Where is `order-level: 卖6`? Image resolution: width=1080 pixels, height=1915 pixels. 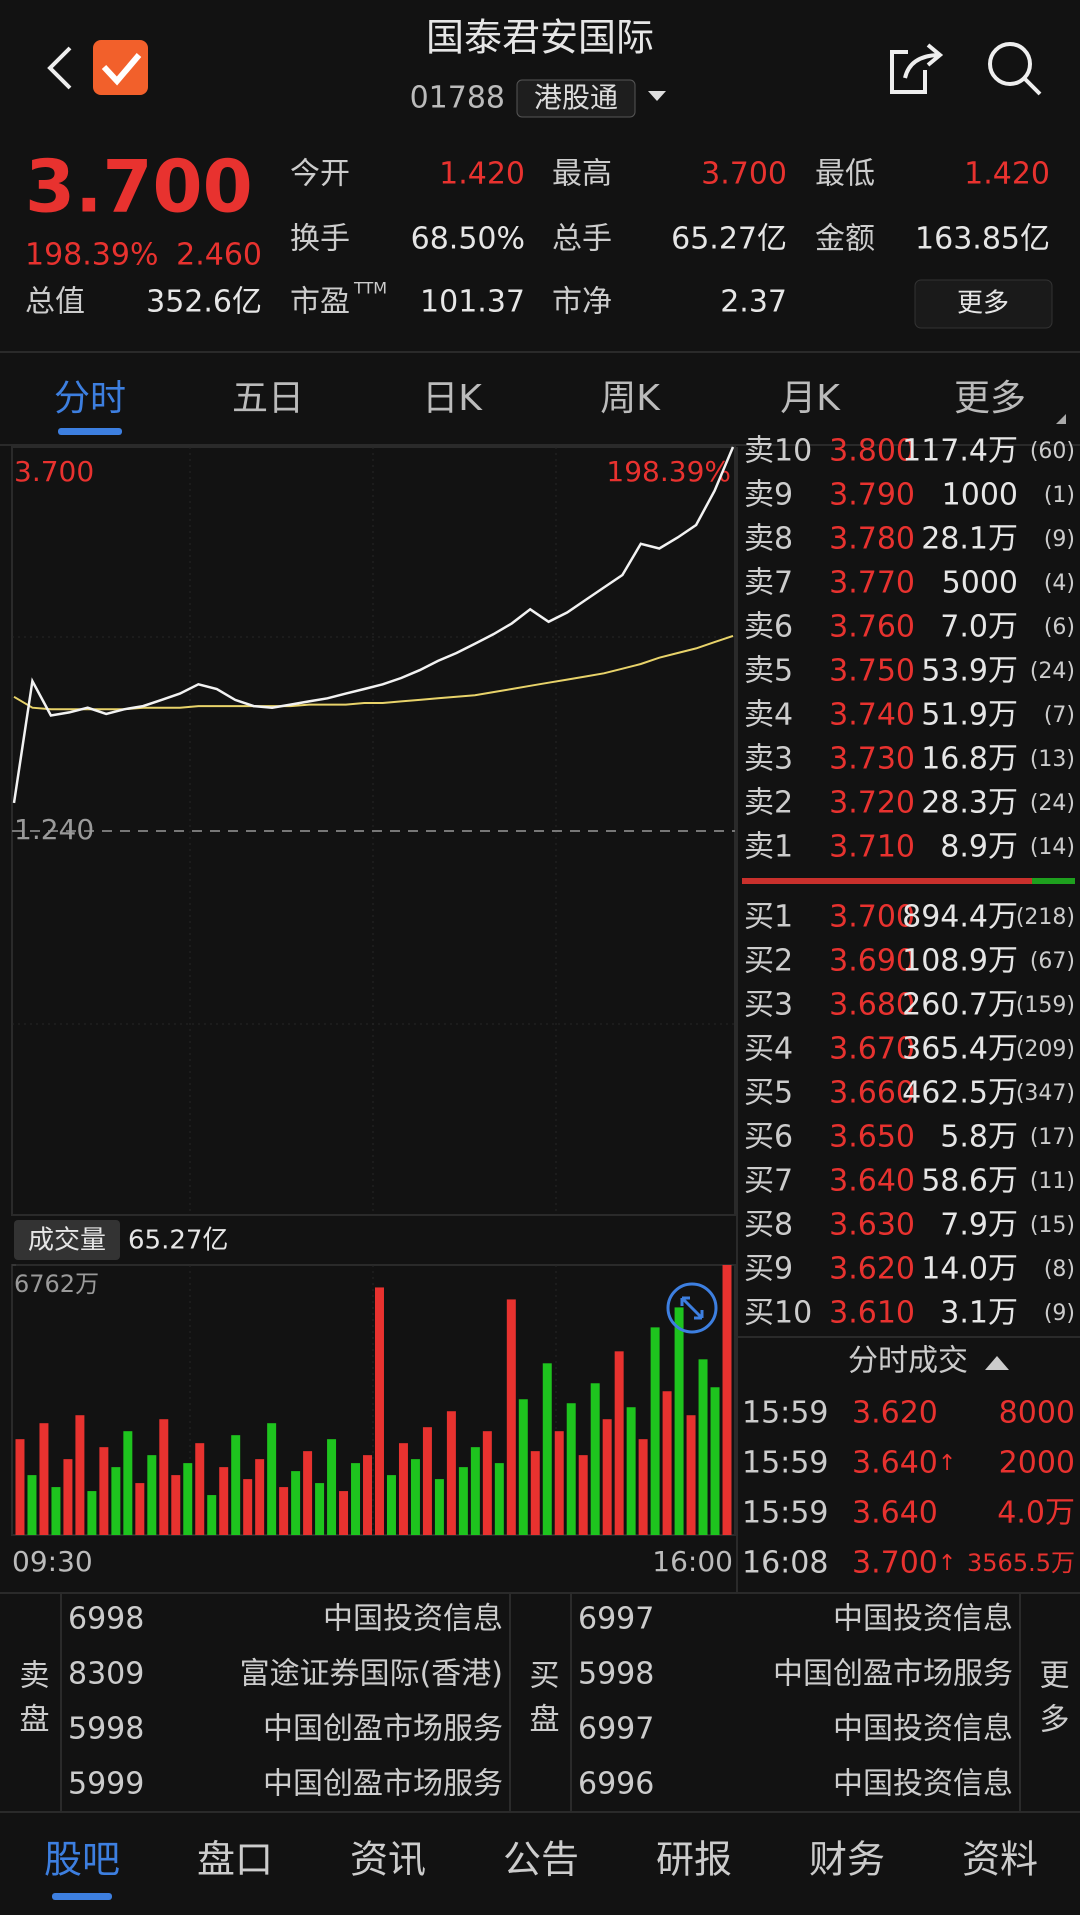 order-level: 卖6 is located at coordinates (768, 627).